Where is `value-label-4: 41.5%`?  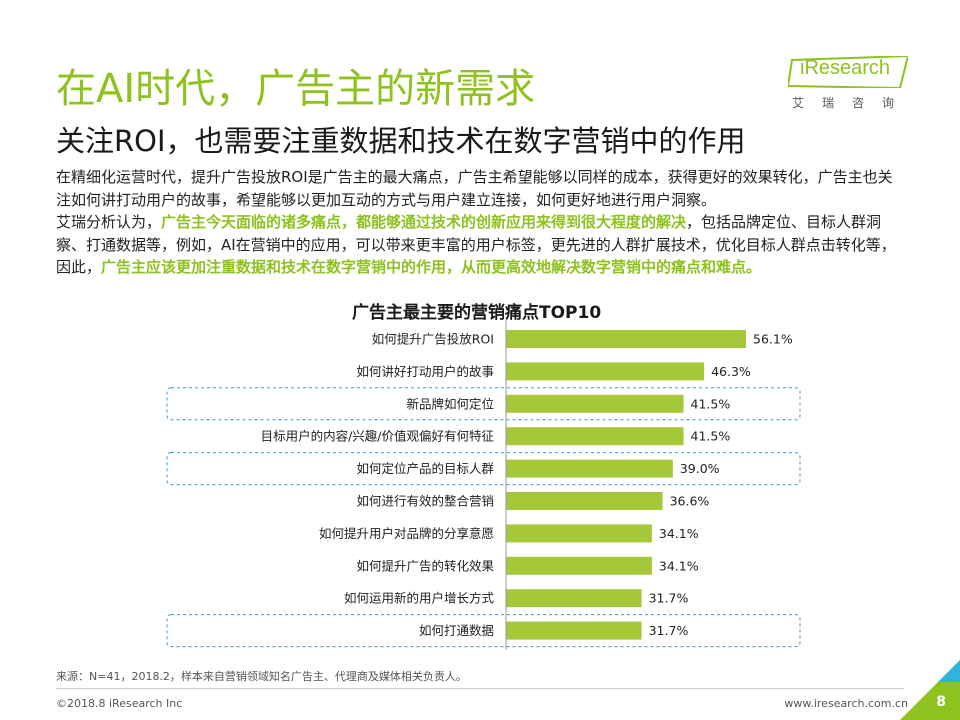 value-label-4: 41.5% is located at coordinates (711, 436).